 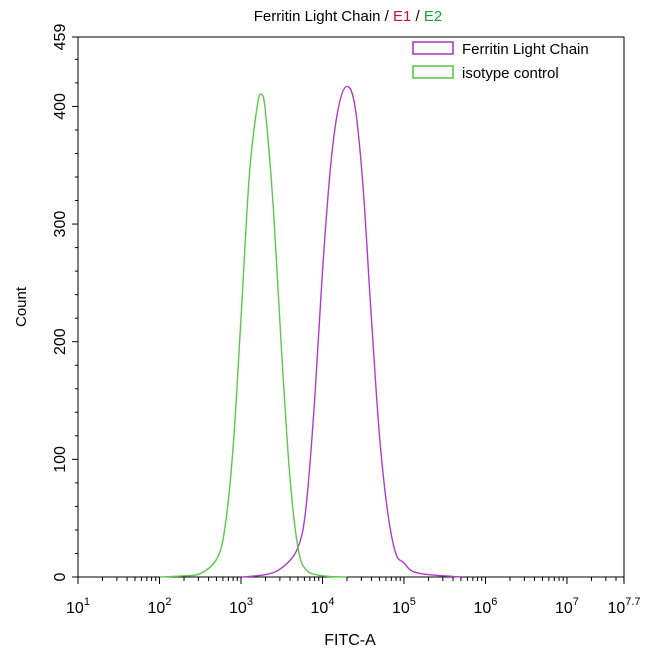 I want to click on y-tick-label: 459, so click(x=60, y=37).